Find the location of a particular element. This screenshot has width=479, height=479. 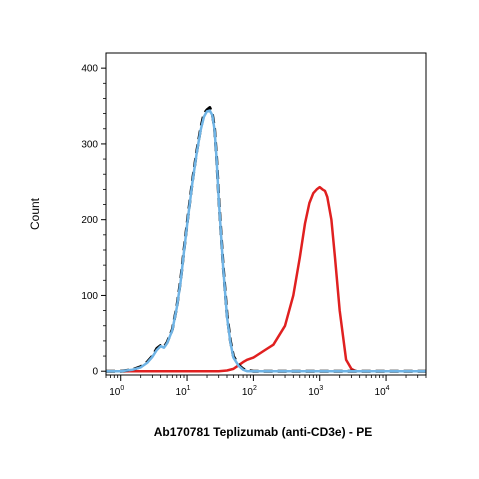

x-tick-label: 10³ is located at coordinates (315, 391).